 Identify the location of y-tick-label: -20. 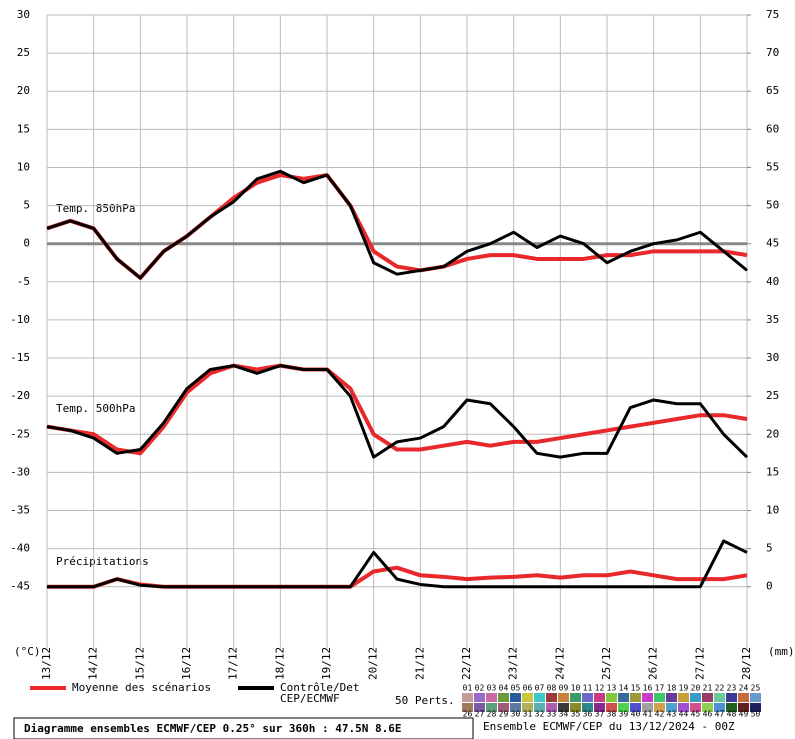
(20, 395).